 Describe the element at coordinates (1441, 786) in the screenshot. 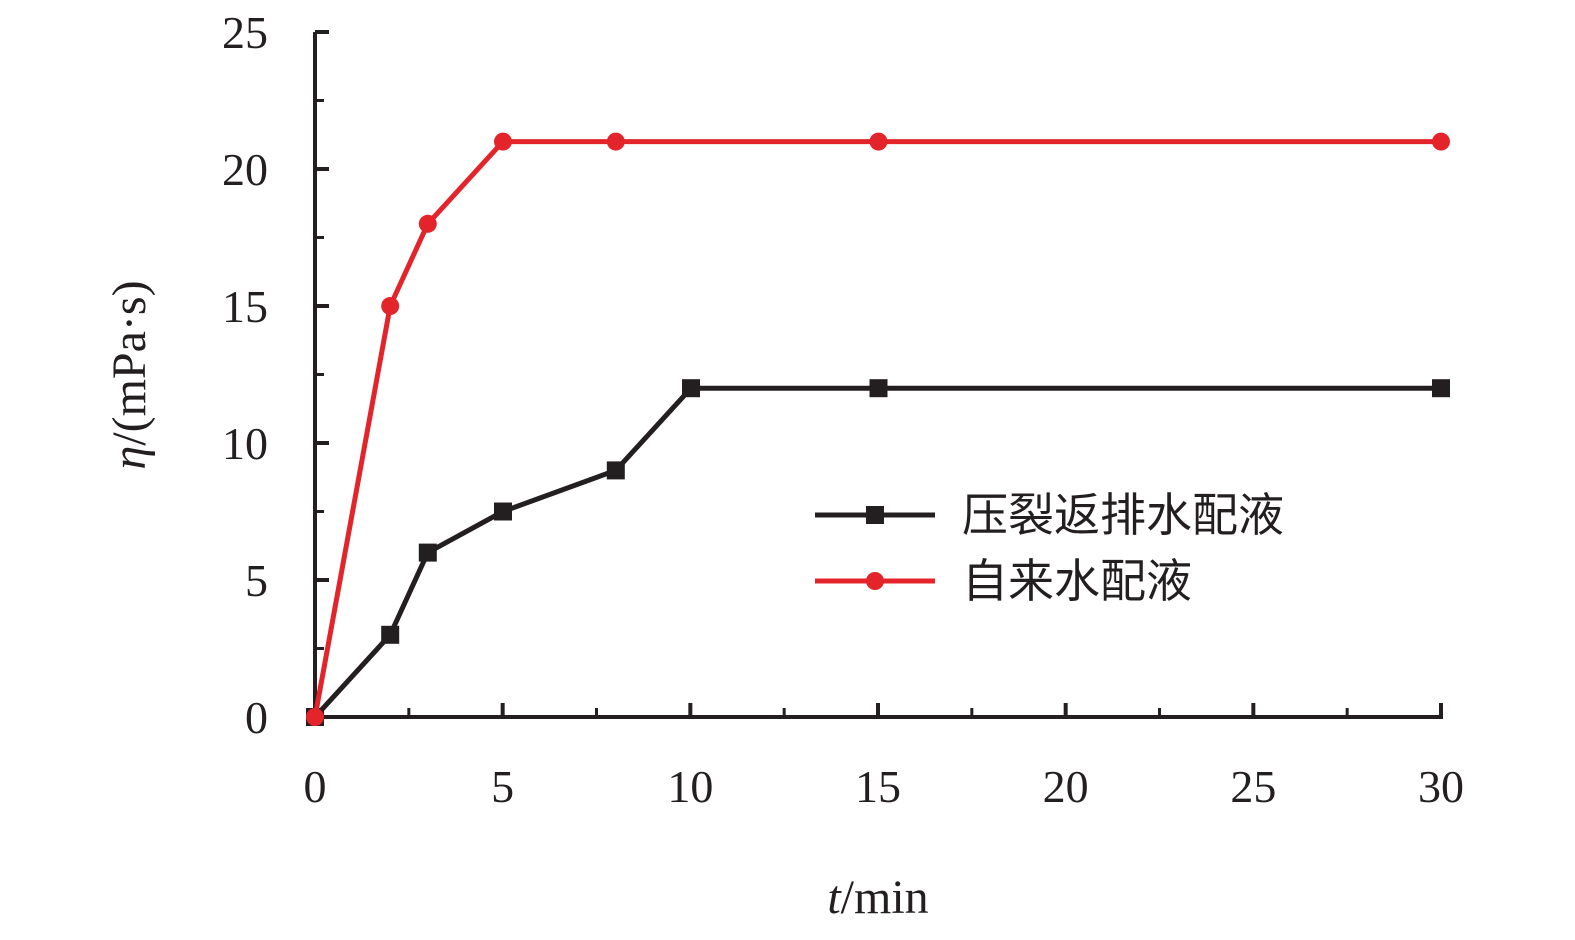

I see `x-tick-label: 30` at that location.